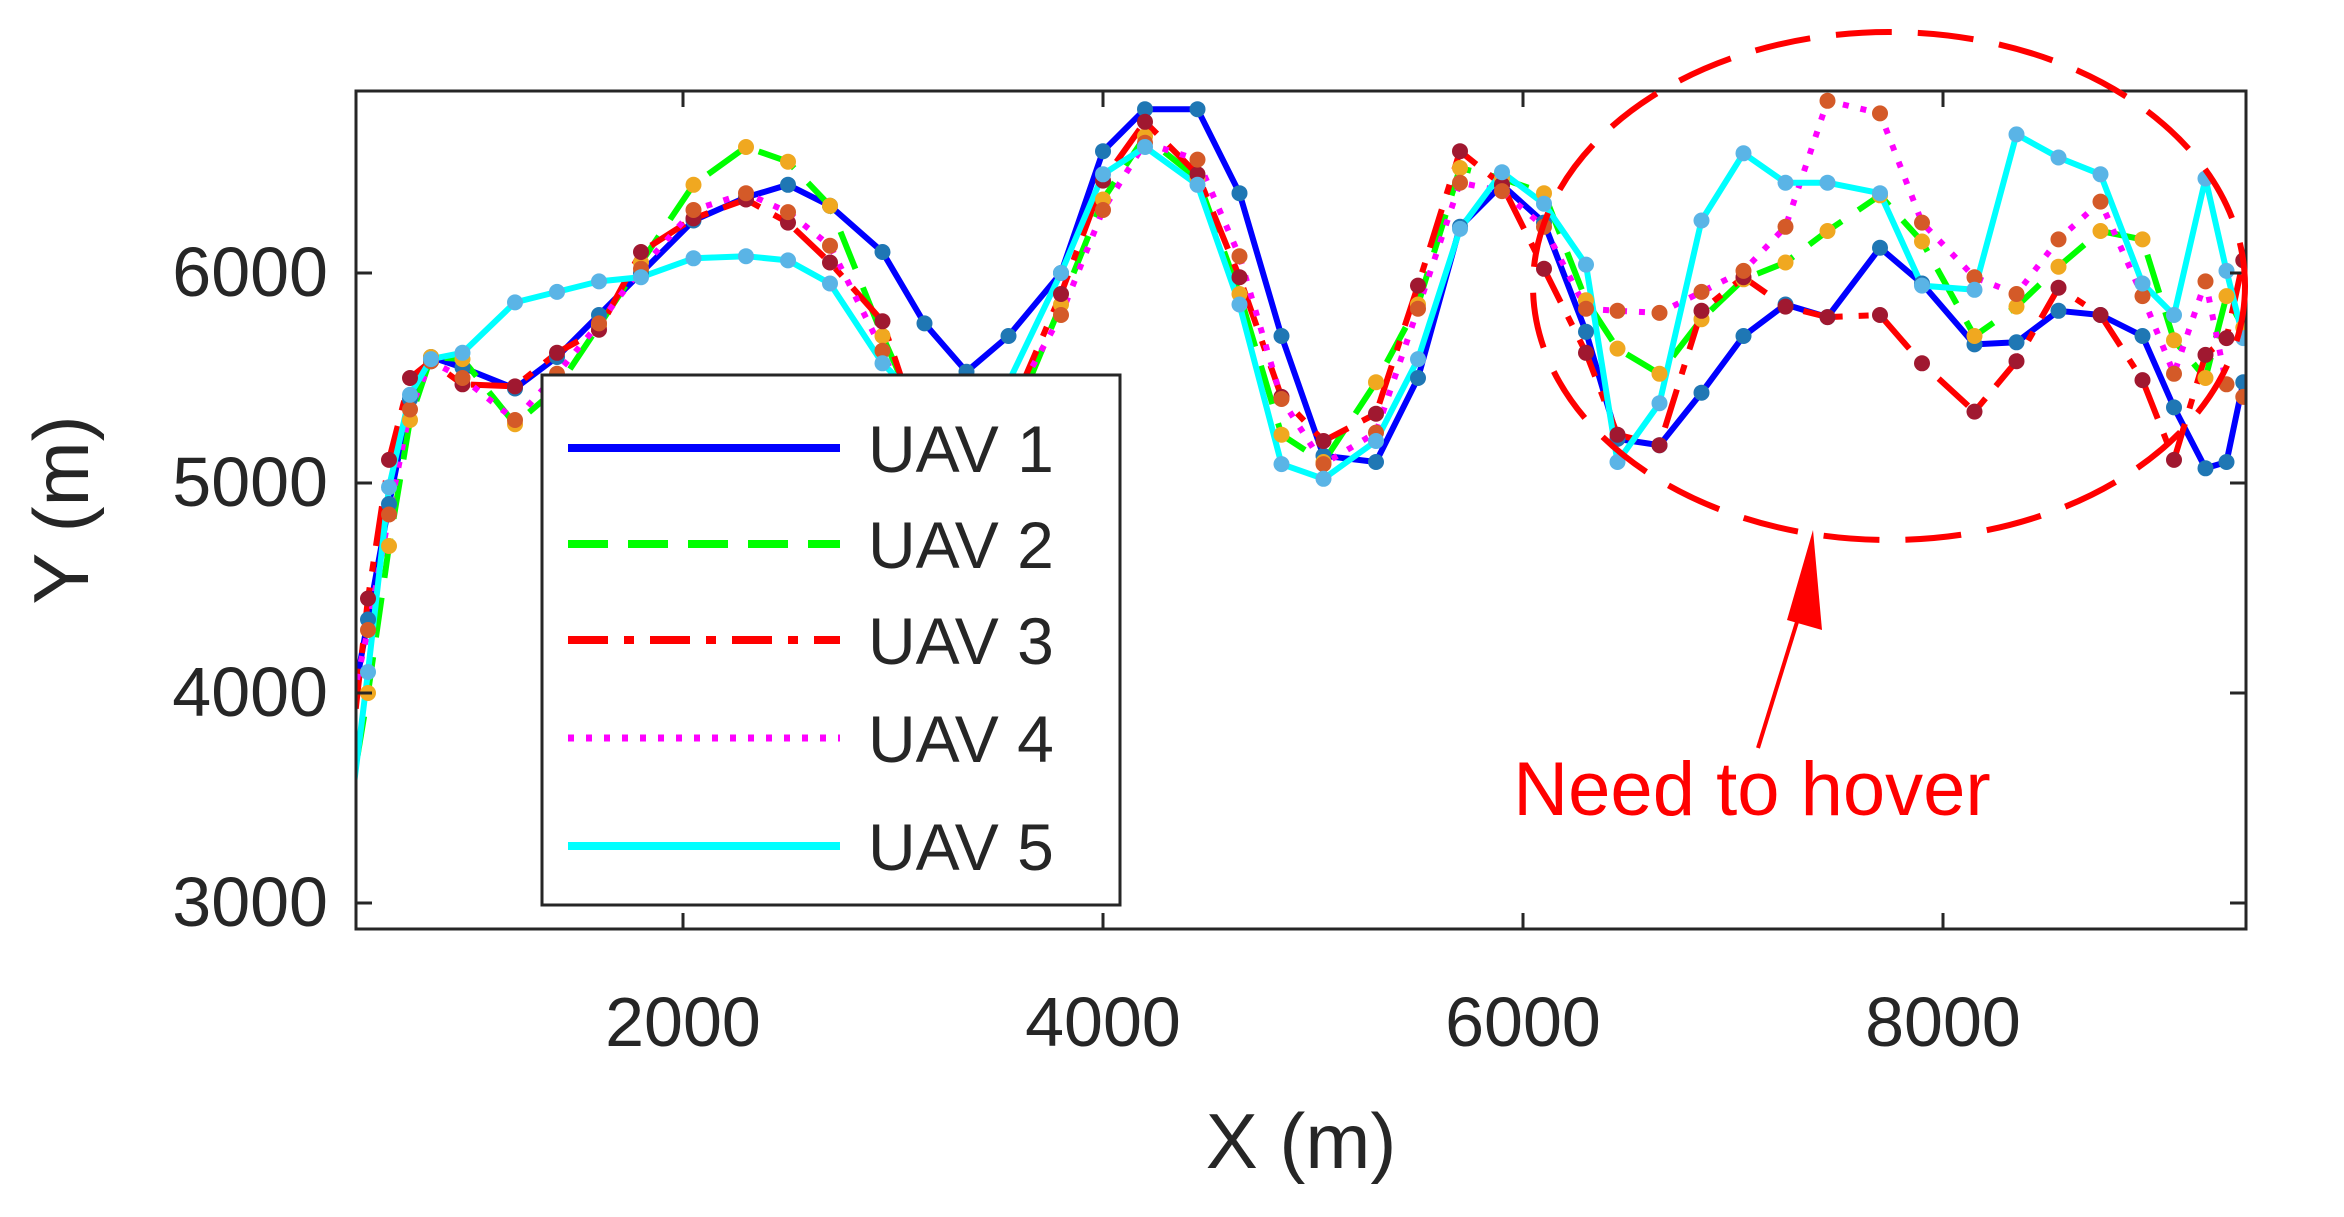  What do you see at coordinates (1103, 1022) in the screenshot?
I see `x-tick-label: 4000` at bounding box center [1103, 1022].